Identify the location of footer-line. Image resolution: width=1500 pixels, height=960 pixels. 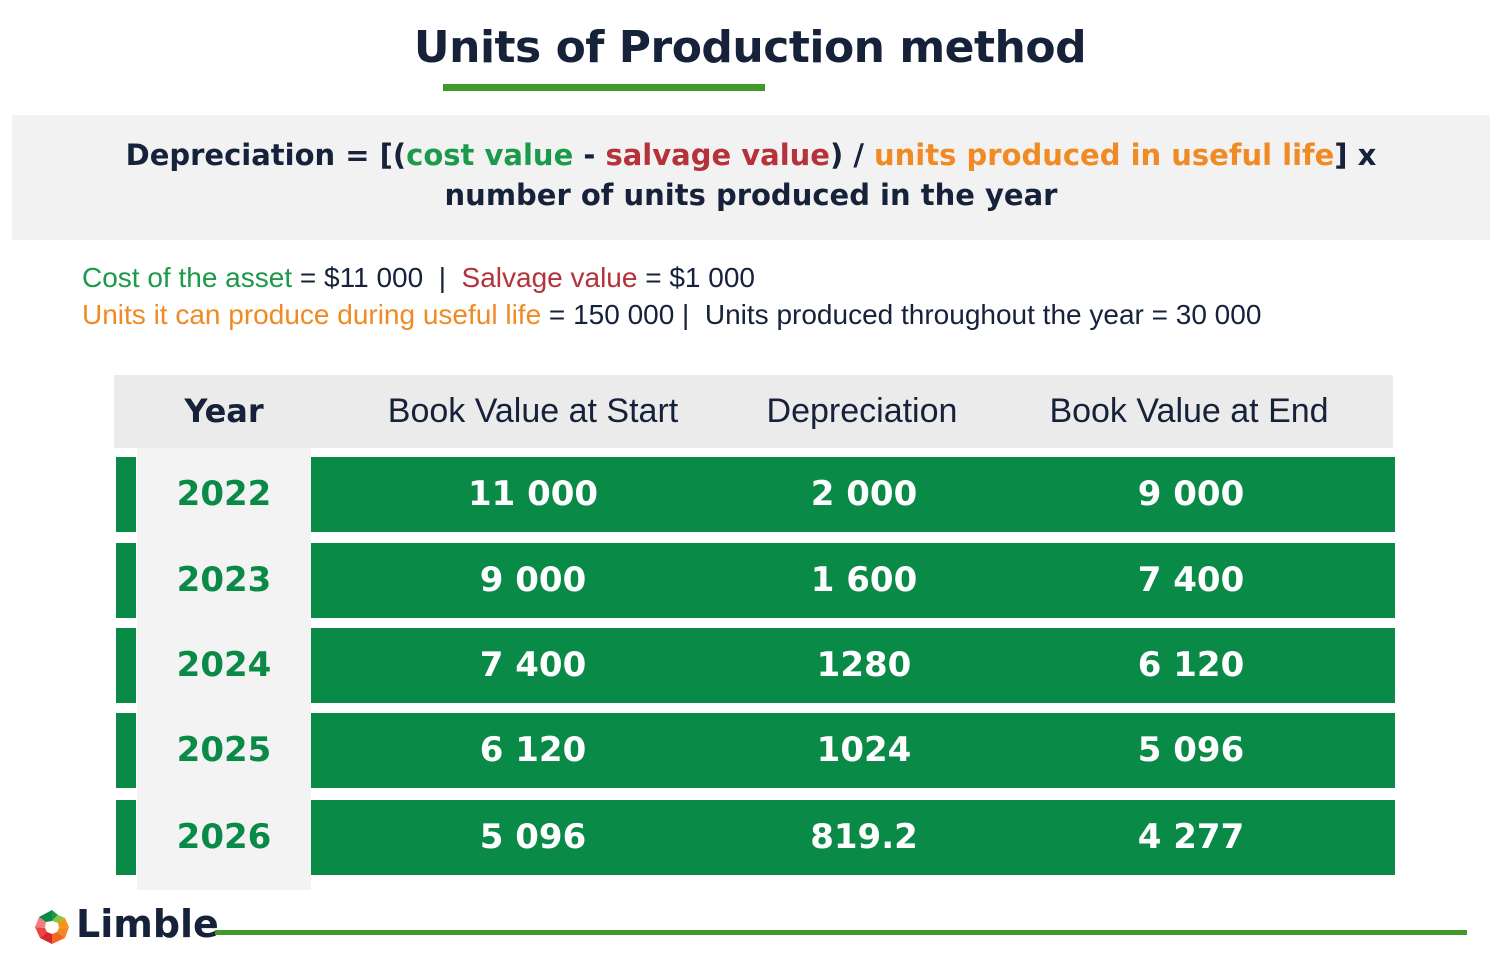
(841, 932).